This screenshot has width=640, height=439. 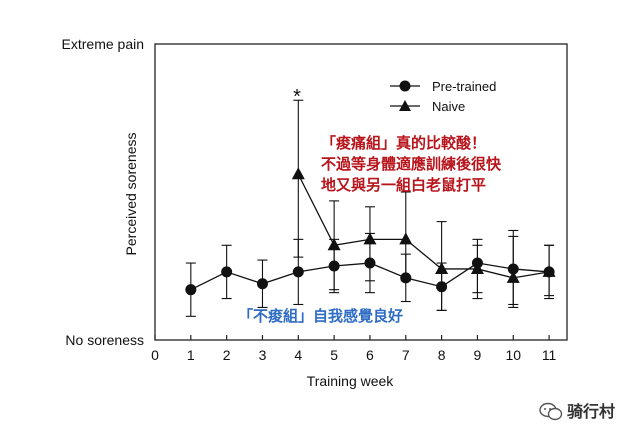 What do you see at coordinates (405, 86) in the screenshot?
I see `legend-marker-pre-trained` at bounding box center [405, 86].